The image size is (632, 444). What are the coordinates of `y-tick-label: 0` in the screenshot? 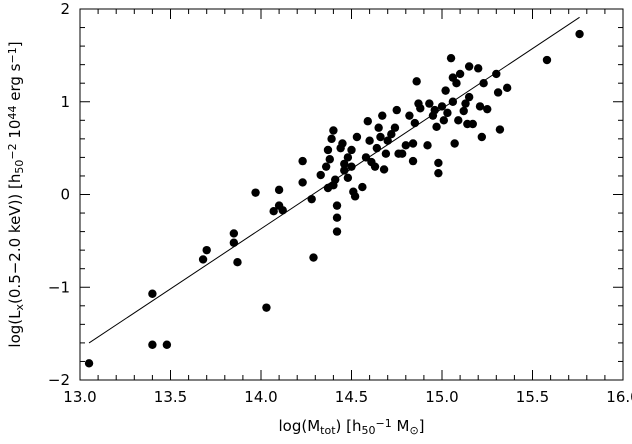 It's located at (65, 195).